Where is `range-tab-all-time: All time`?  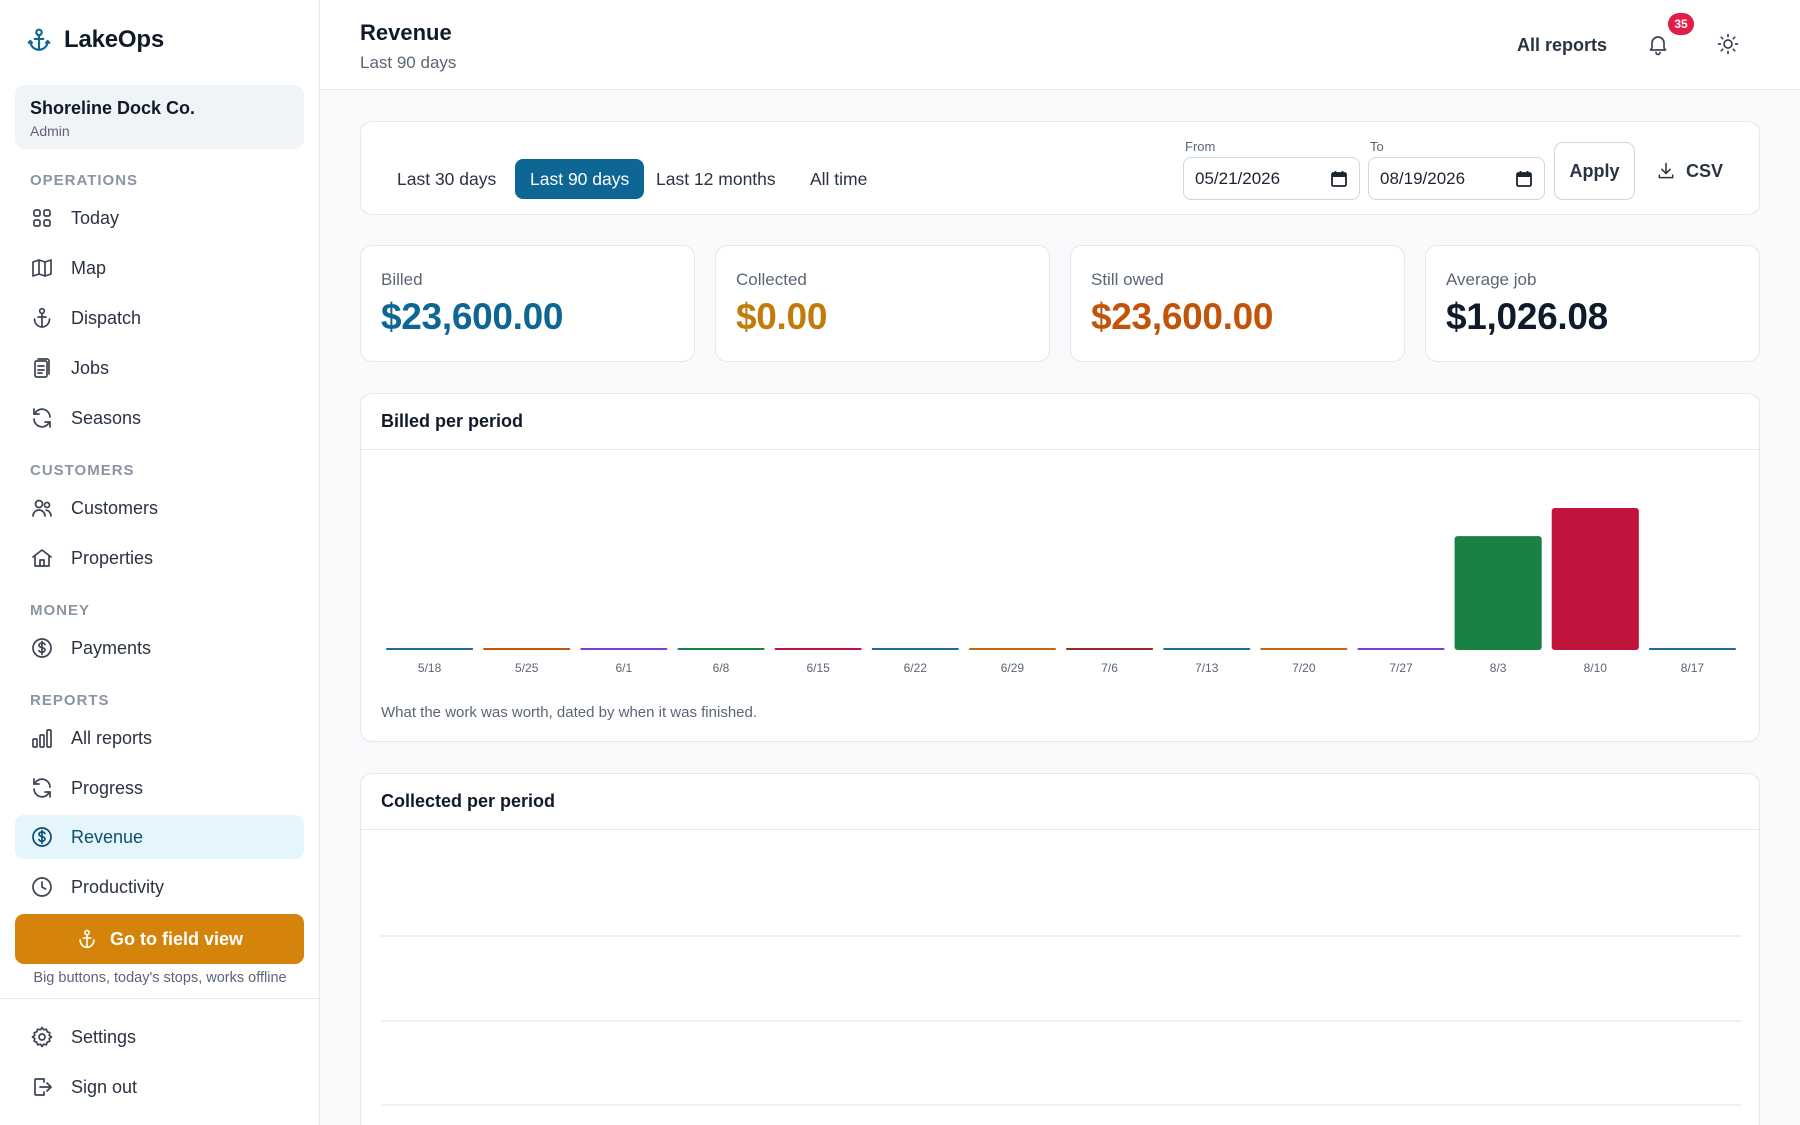 range-tab-all-time: All time is located at coordinates (839, 178).